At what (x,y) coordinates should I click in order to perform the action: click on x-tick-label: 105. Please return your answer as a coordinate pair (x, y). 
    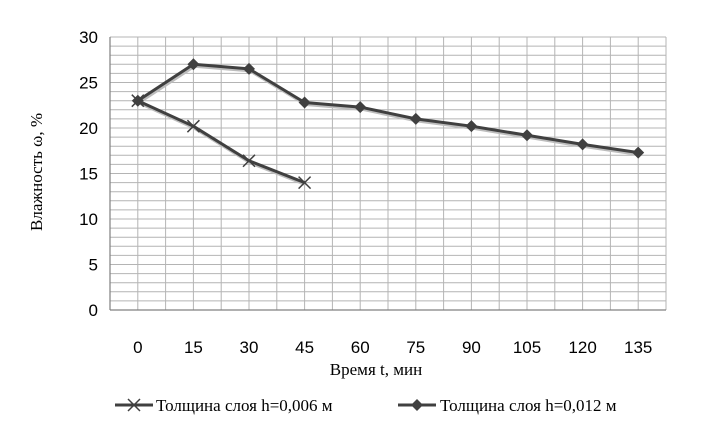
    Looking at the image, I should click on (527, 347).